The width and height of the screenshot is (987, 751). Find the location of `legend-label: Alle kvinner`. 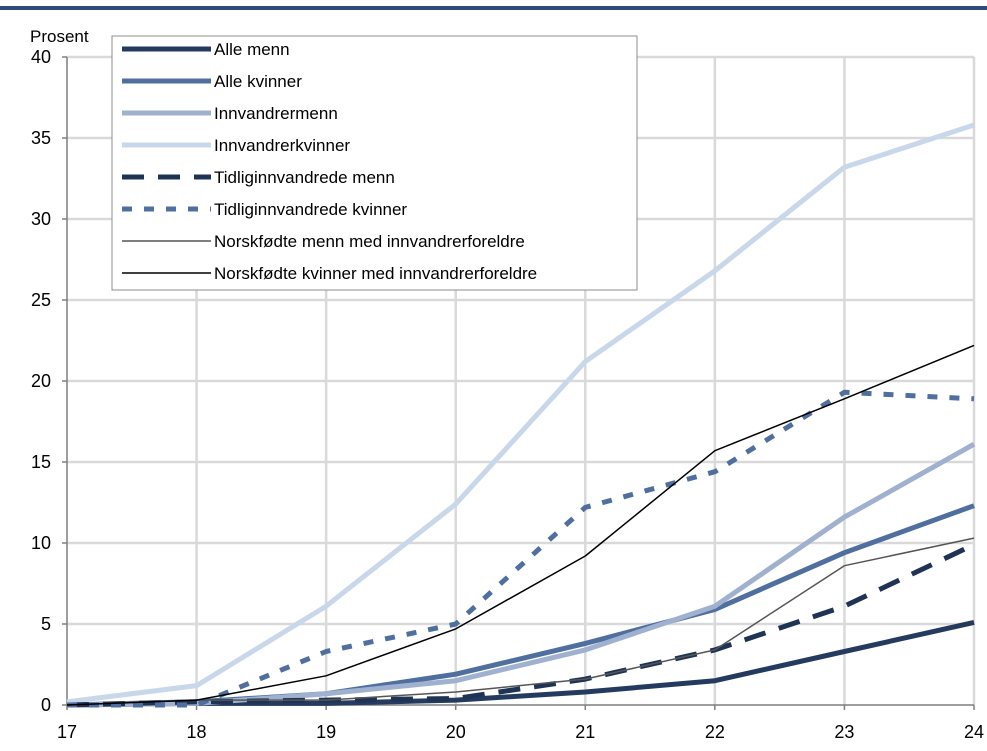

legend-label: Alle kvinner is located at coordinates (258, 81).